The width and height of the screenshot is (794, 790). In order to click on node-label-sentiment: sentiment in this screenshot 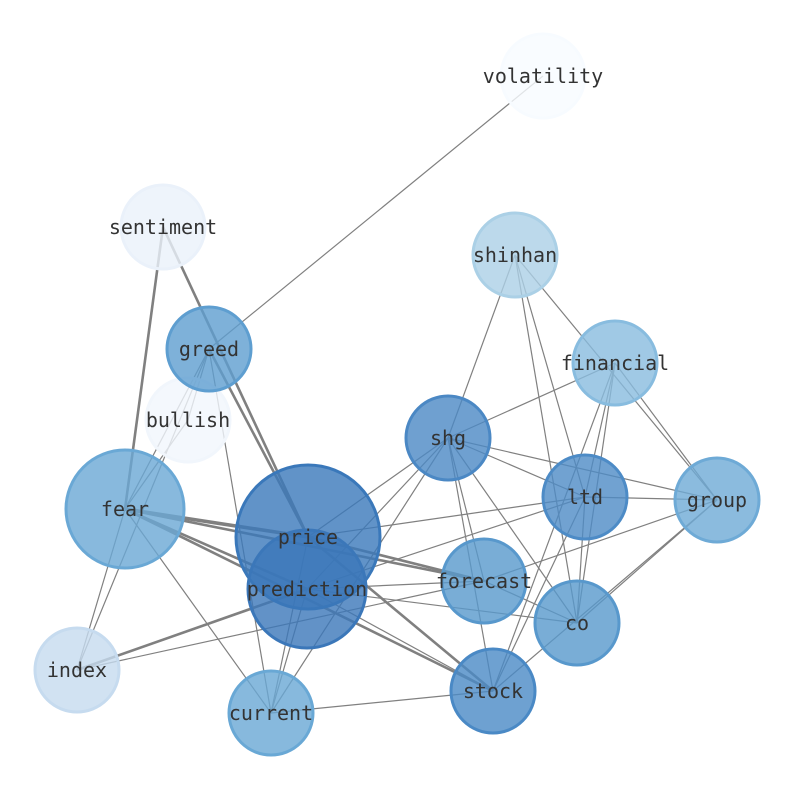, I will do `click(163, 227)`.